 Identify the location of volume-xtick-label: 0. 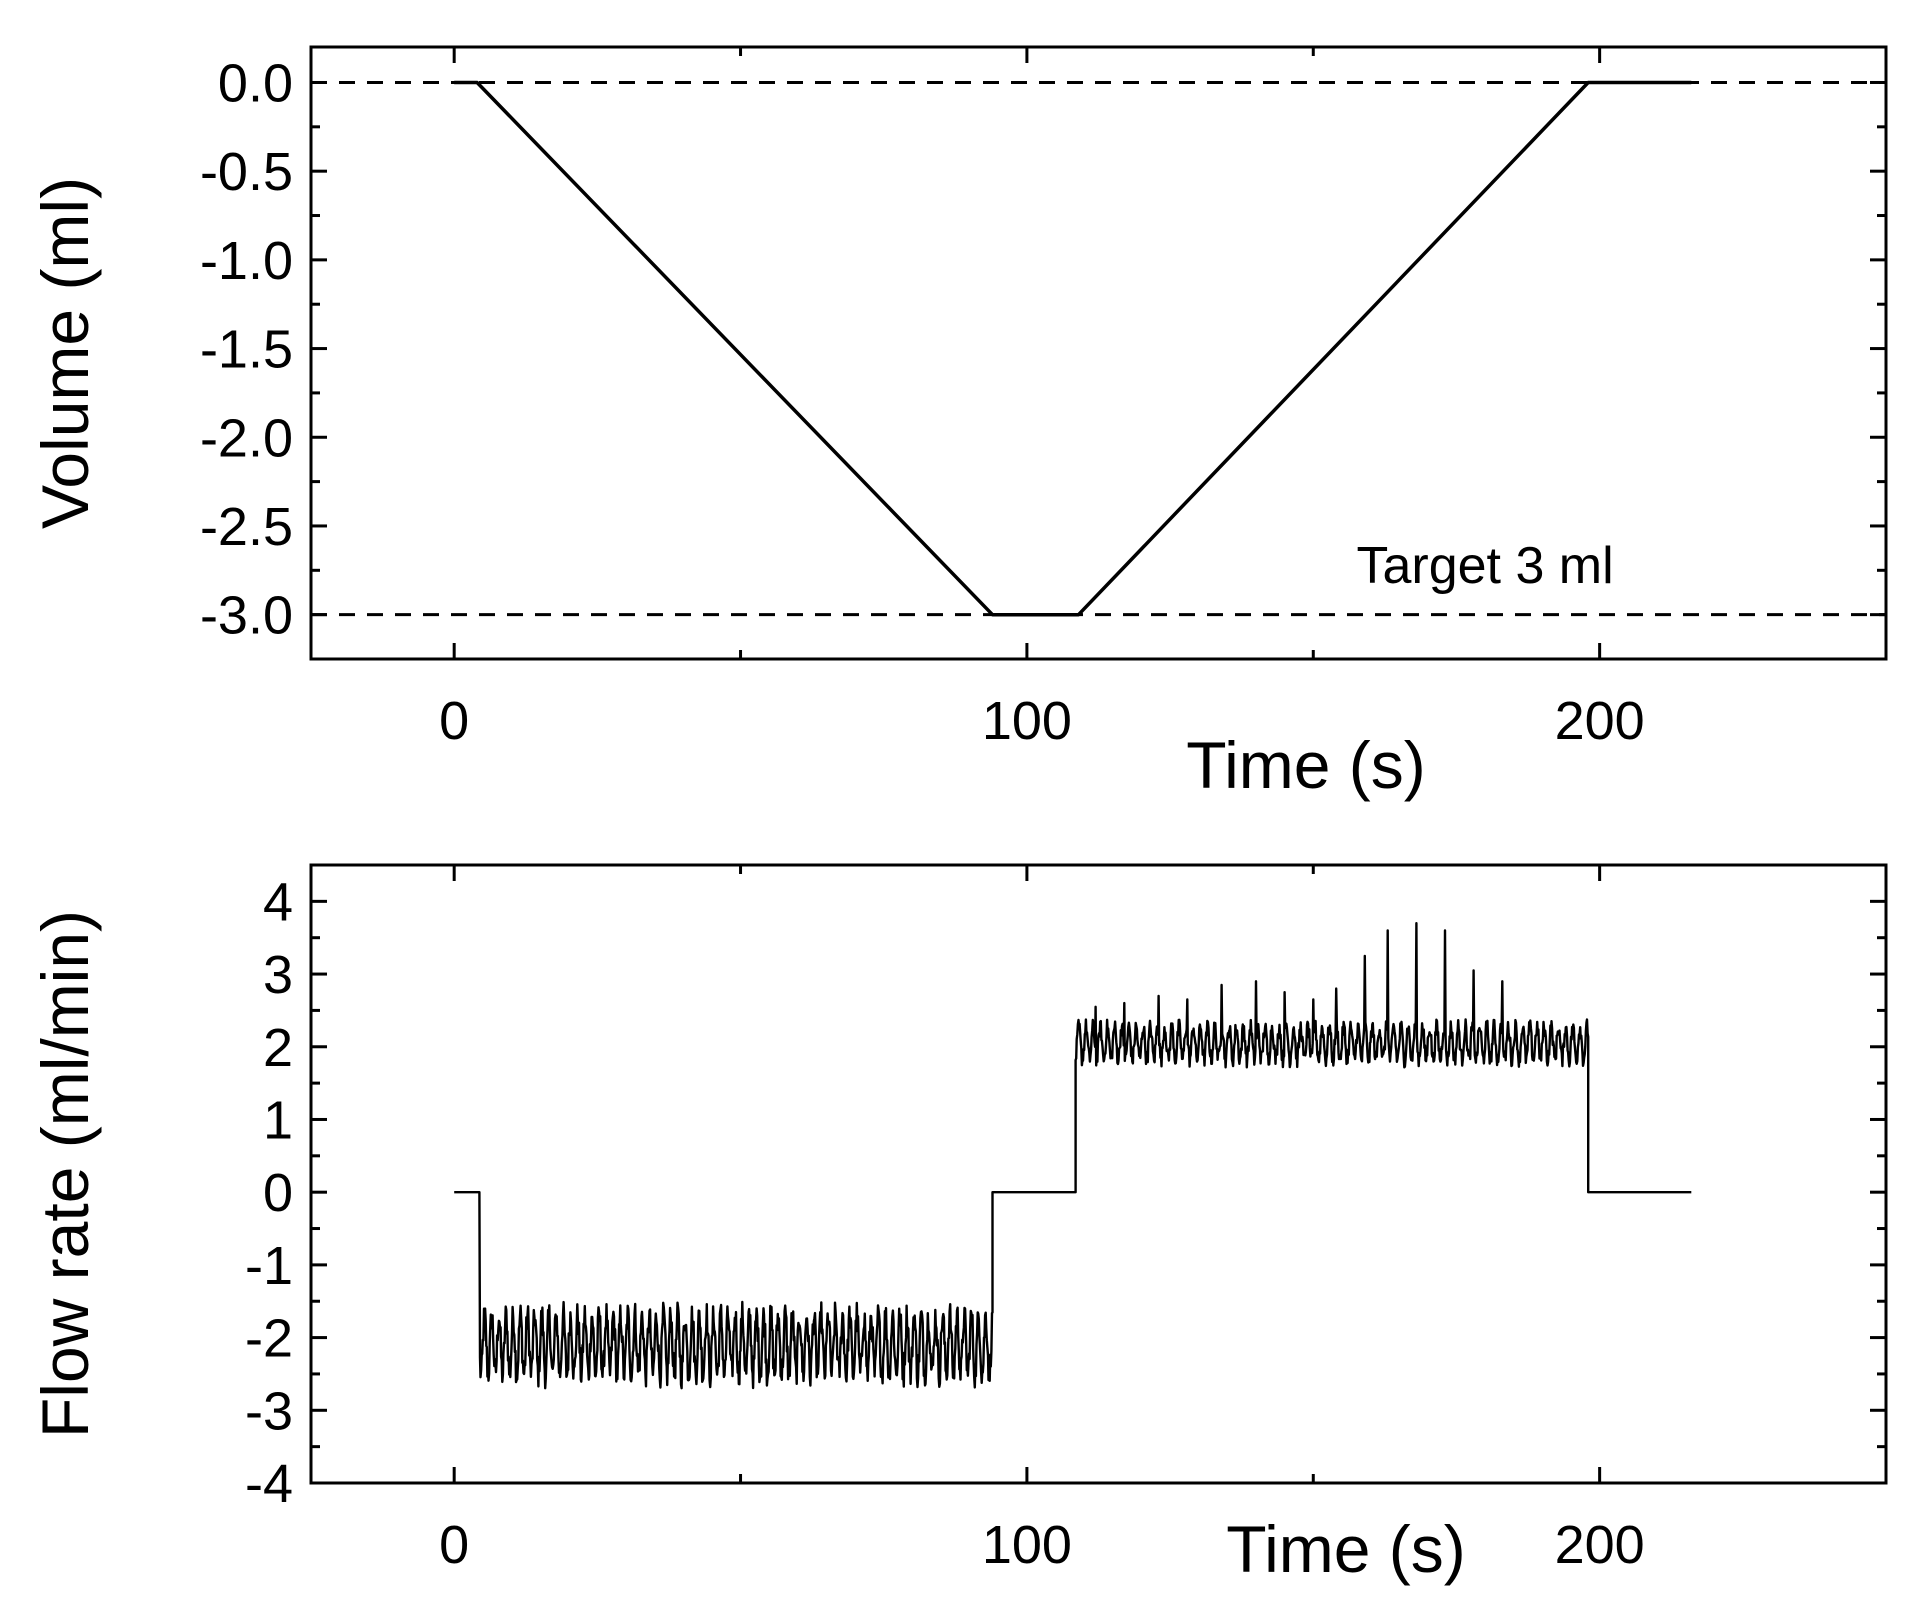
(454, 721).